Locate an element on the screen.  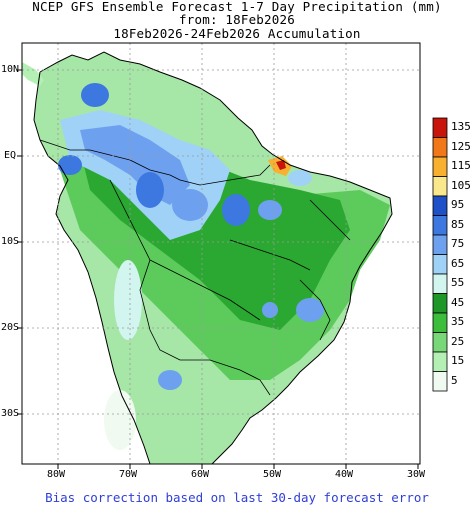
x-tick-label: 30W is located at coordinates (416, 474).